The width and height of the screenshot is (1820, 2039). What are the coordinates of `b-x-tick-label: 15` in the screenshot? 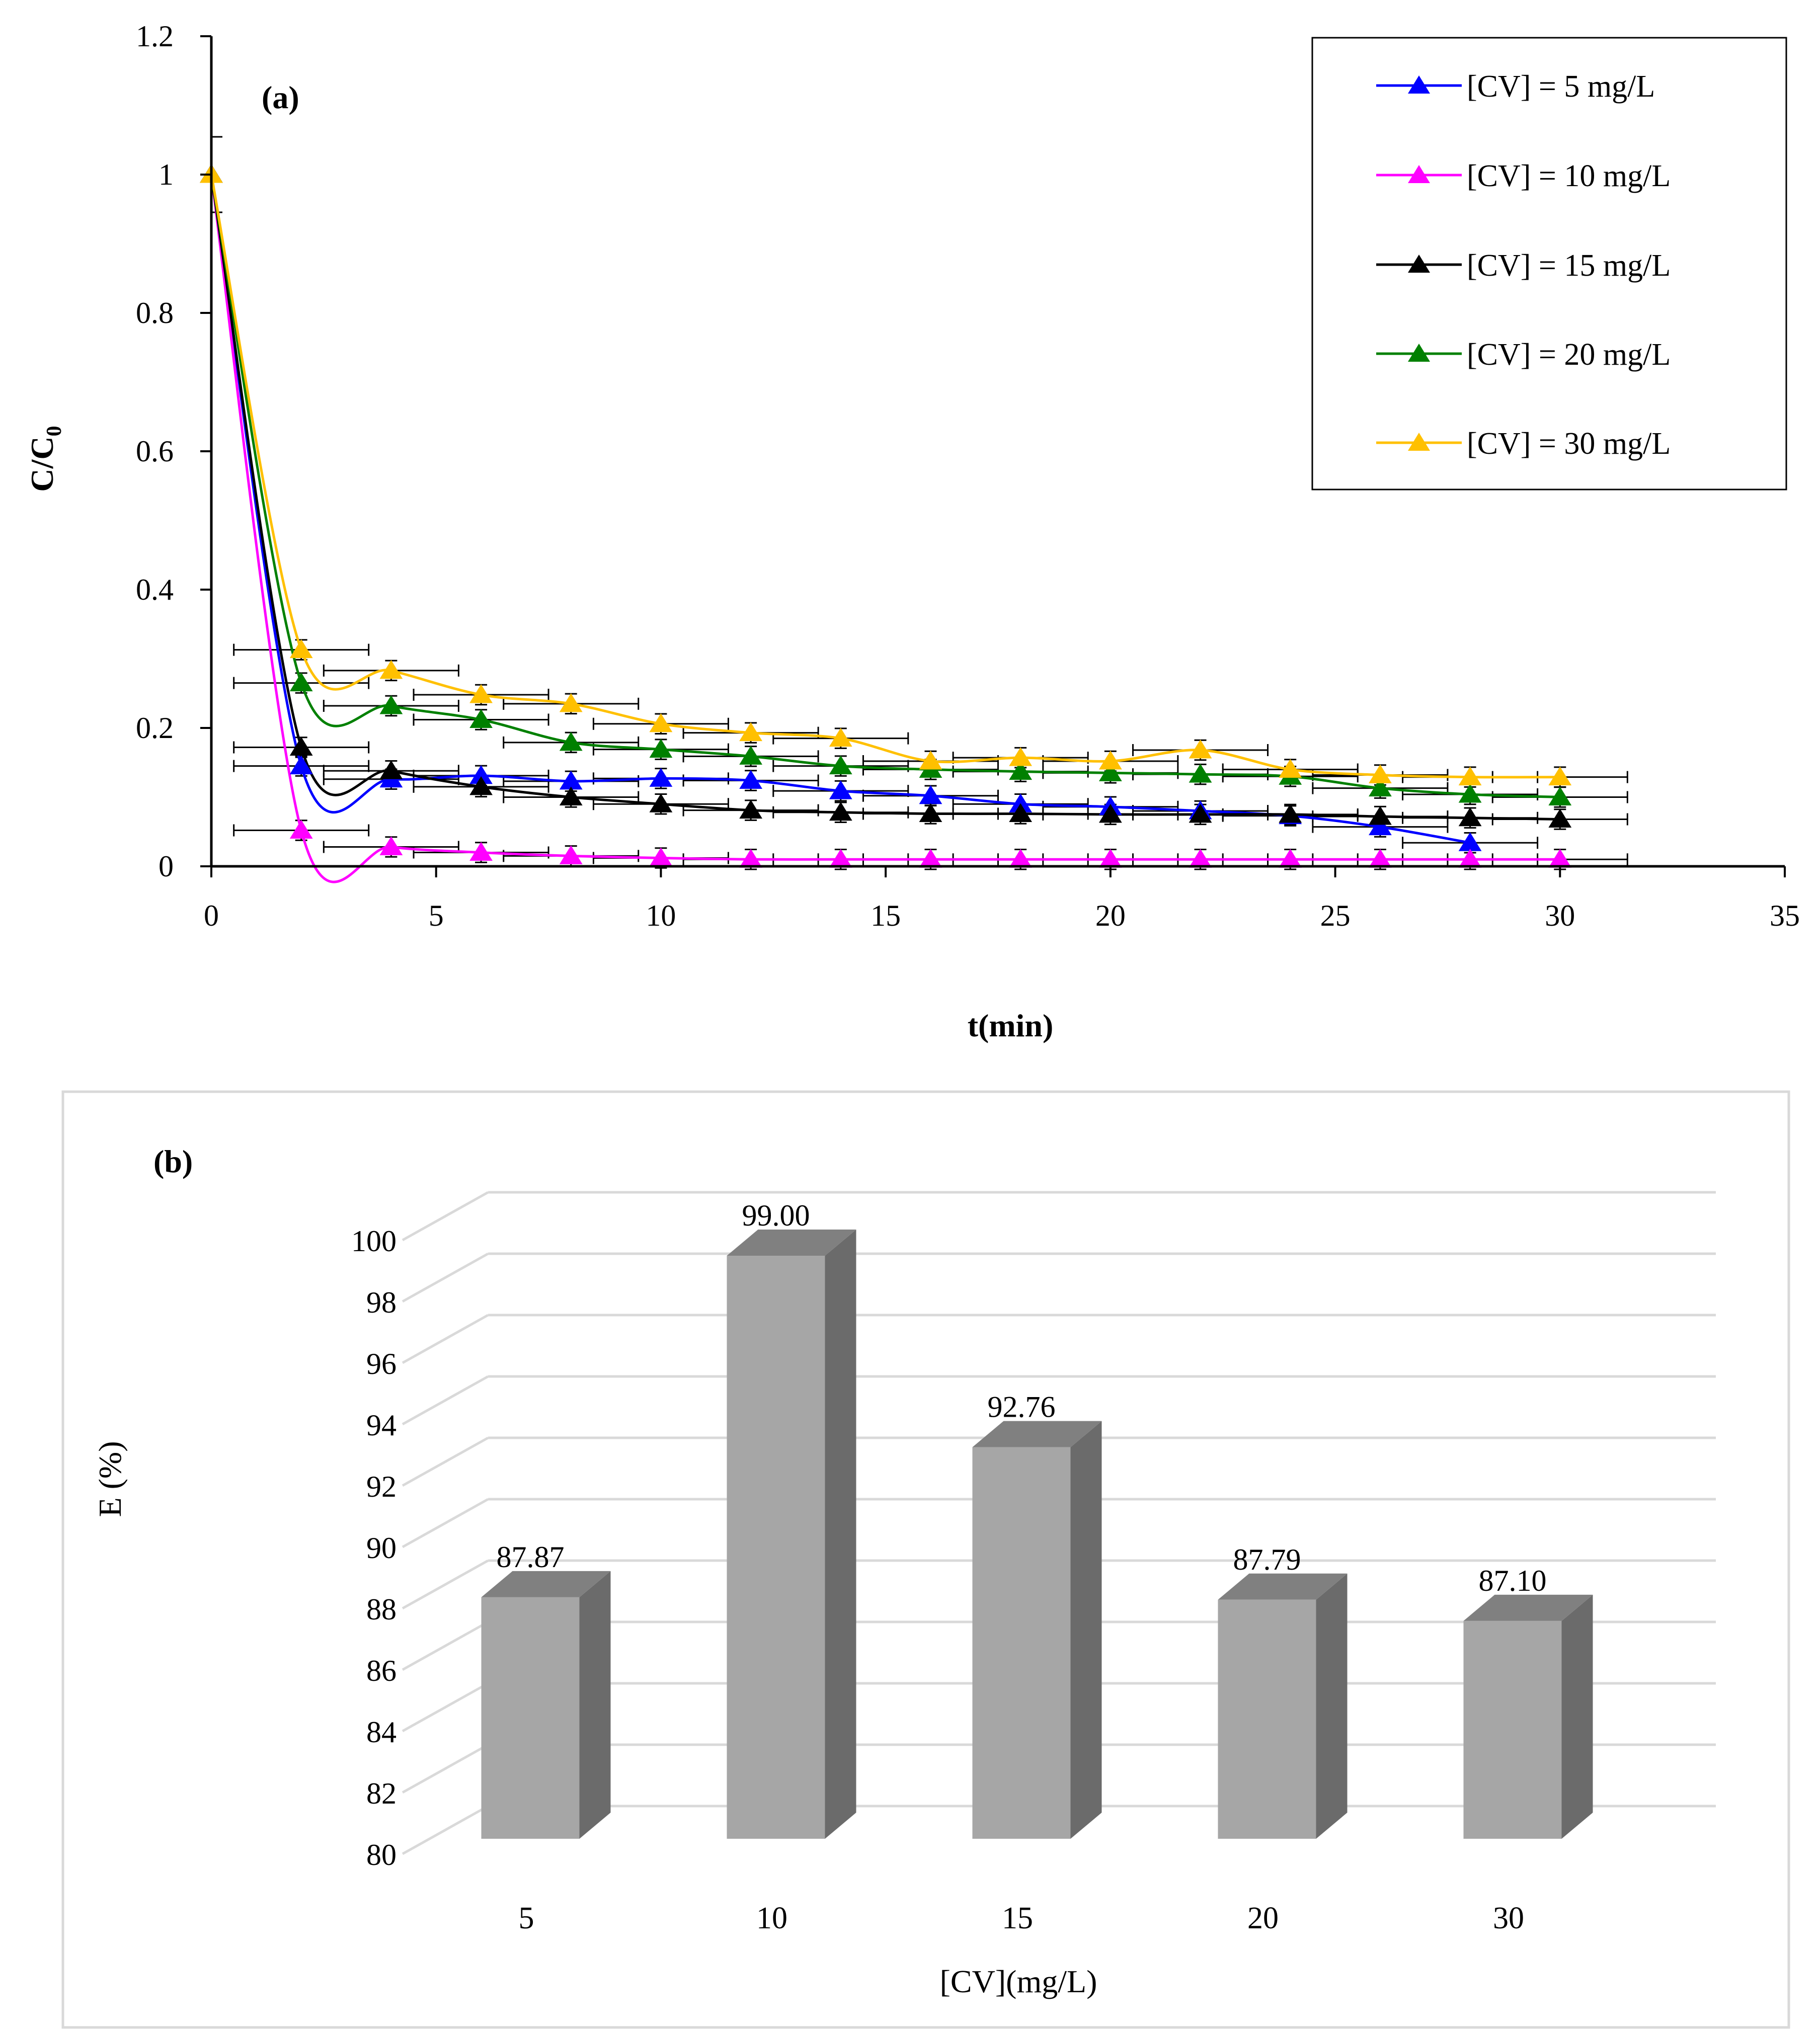 It's located at (1017, 1918).